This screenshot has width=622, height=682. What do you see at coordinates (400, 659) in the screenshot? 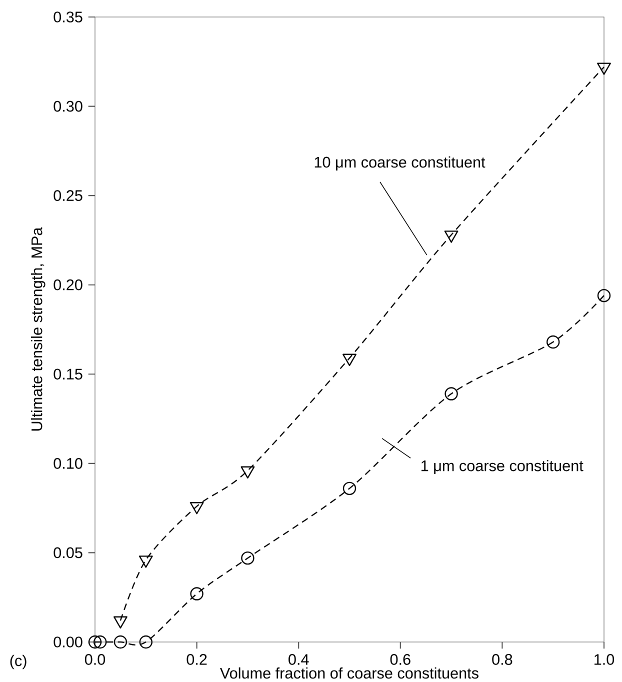
I see `x-tick-label: 0.6` at bounding box center [400, 659].